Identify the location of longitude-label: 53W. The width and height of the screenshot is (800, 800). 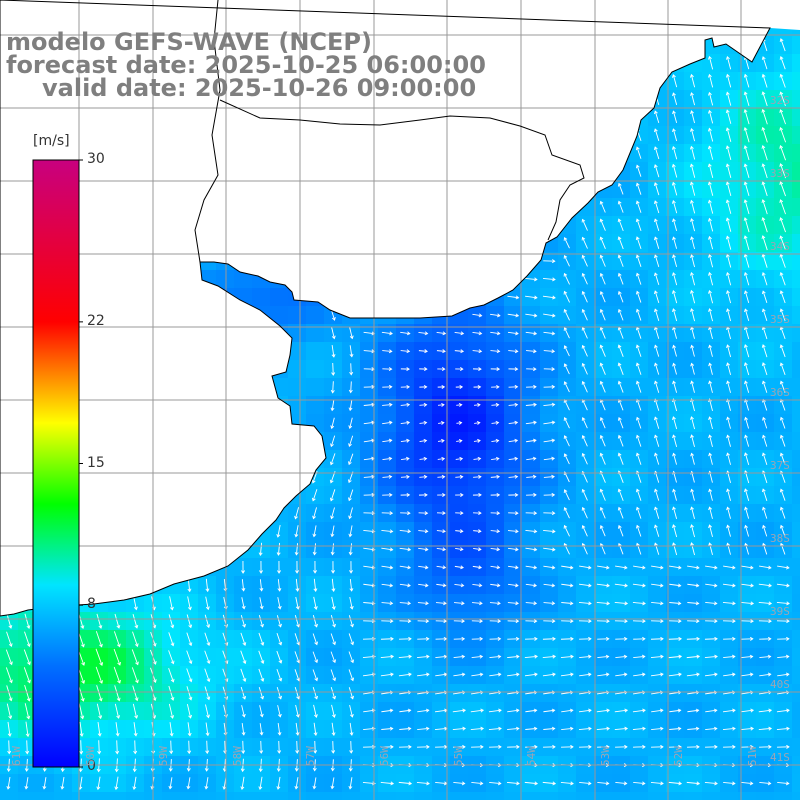
(605, 756).